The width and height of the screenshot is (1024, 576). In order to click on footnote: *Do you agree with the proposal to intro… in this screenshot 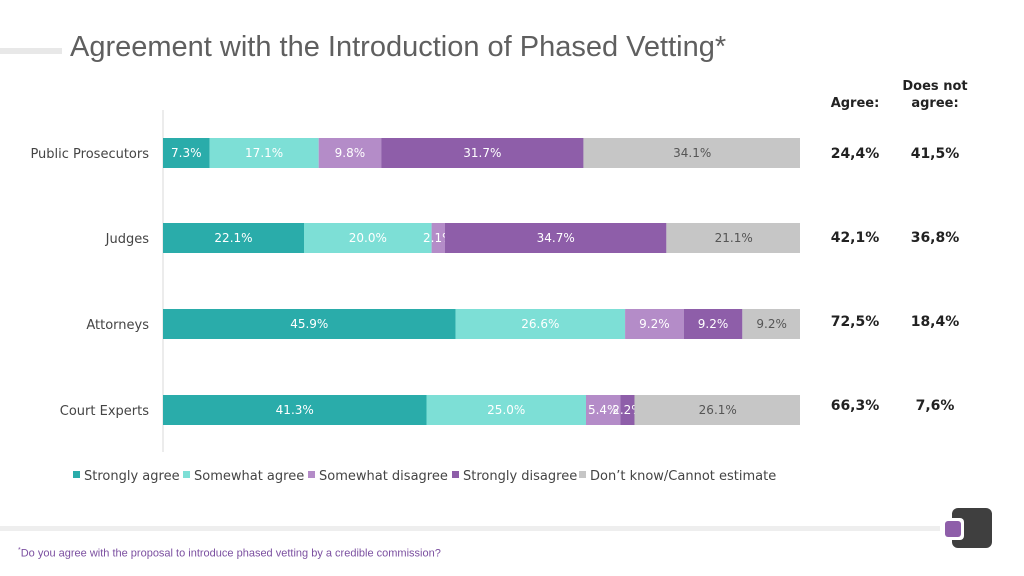, I will do `click(229, 553)`.